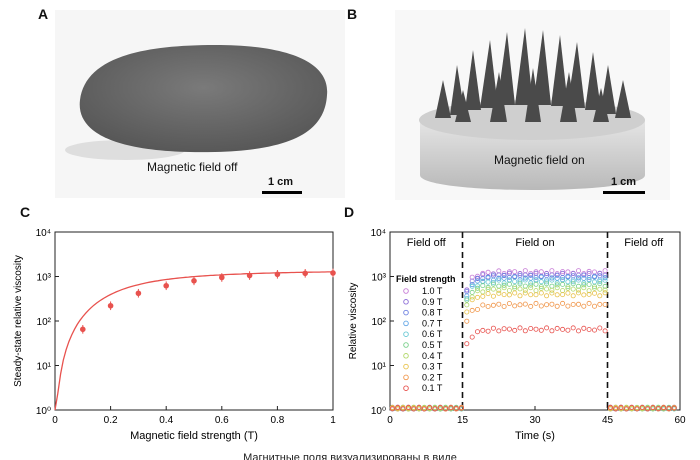 The image size is (700, 460). Describe the element at coordinates (192, 167) in the screenshot. I see `panel-a-caption: Magnetic field off` at that location.